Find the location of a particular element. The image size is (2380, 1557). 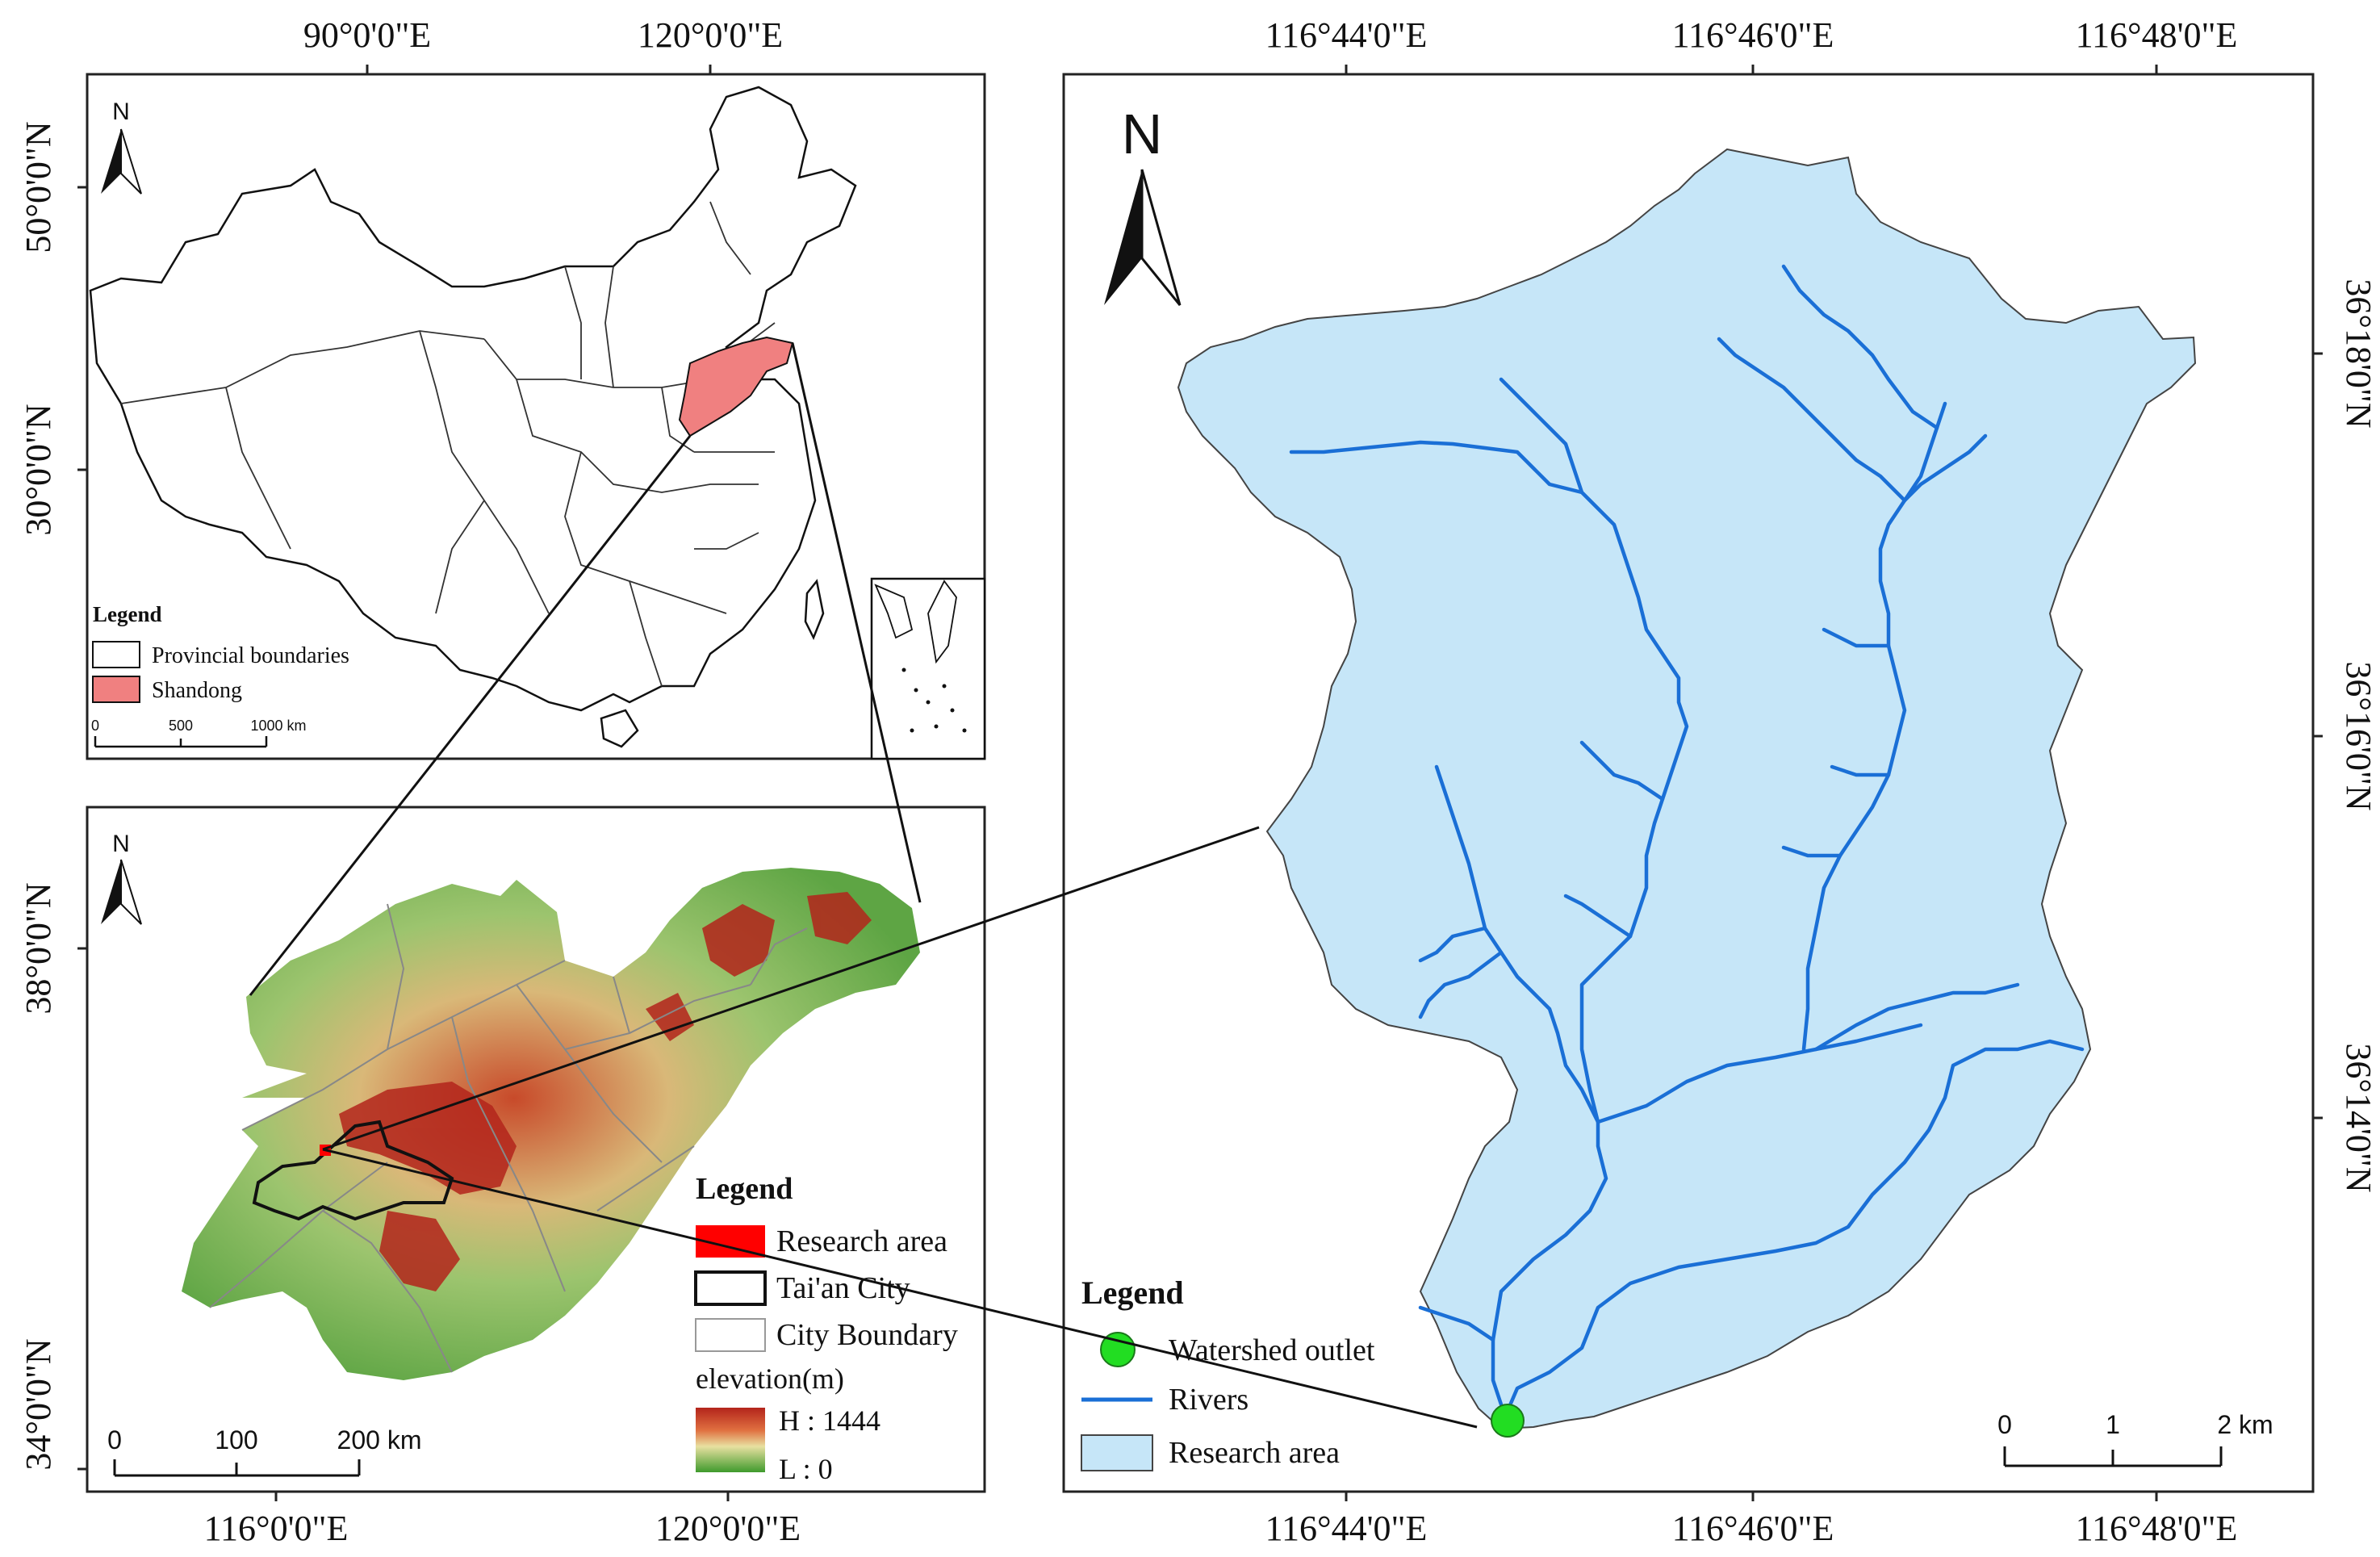

mountain-highlands is located at coordinates (605, 1091).